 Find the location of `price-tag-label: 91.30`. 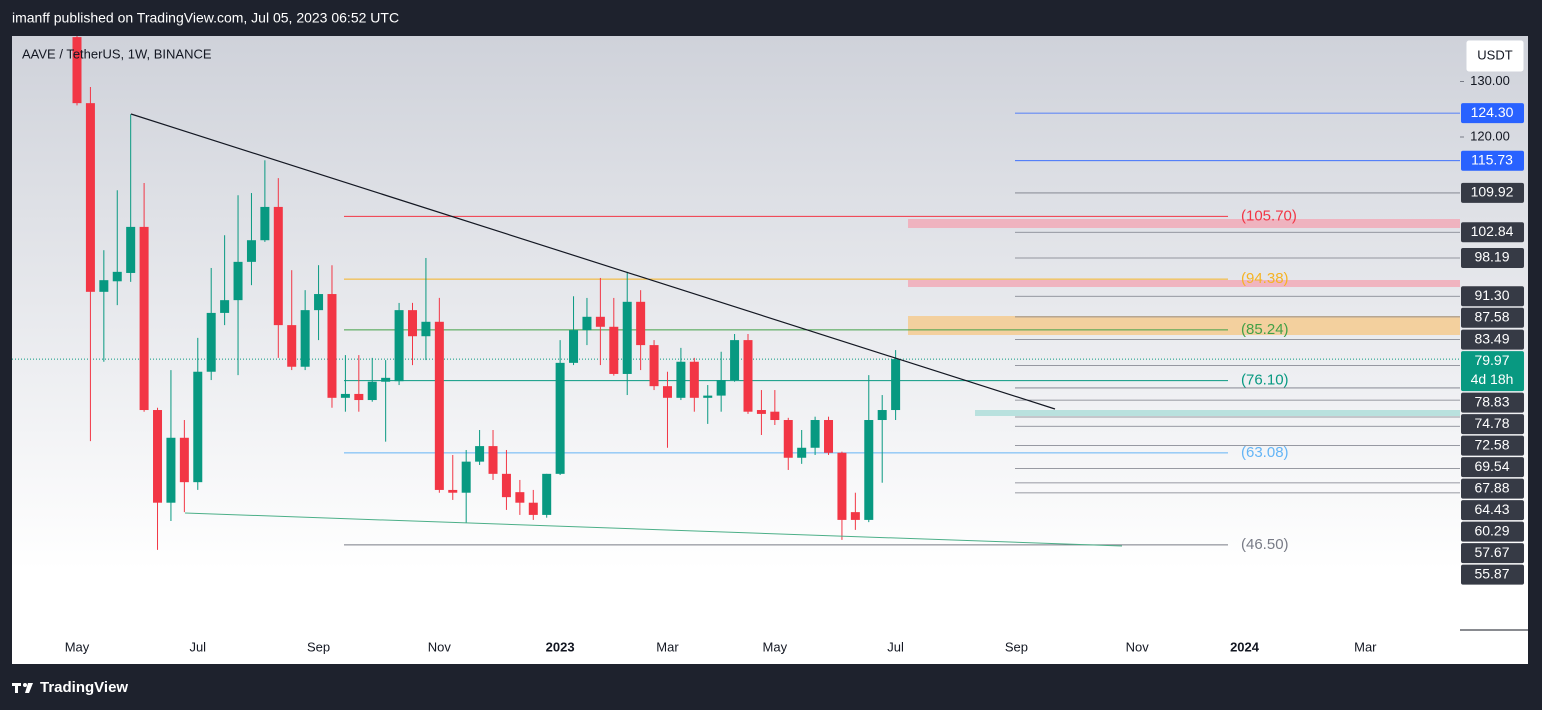

price-tag-label: 91.30 is located at coordinates (1491, 295).